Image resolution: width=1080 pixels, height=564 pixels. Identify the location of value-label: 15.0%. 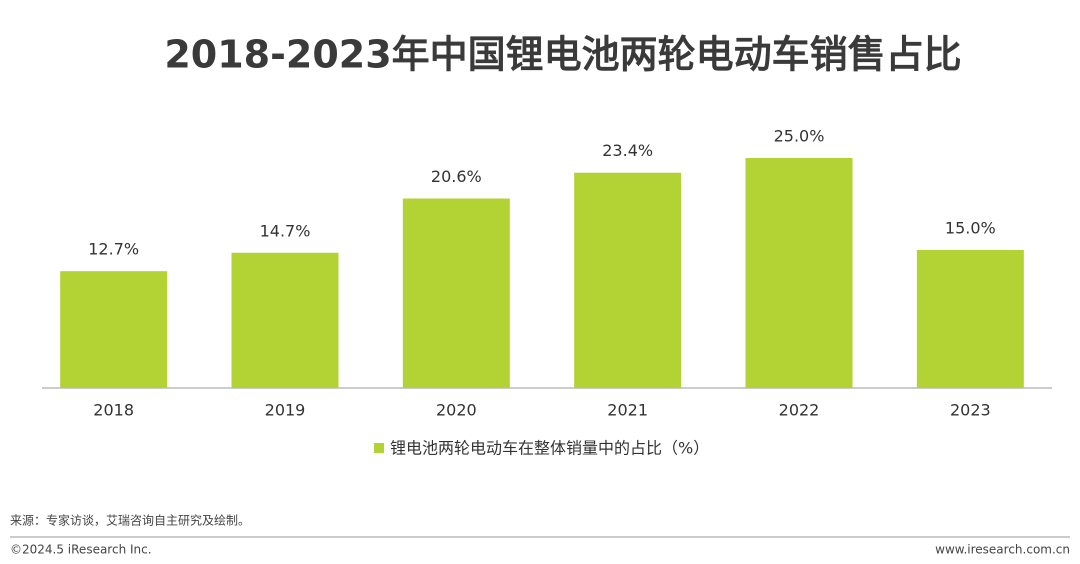
(970, 228).